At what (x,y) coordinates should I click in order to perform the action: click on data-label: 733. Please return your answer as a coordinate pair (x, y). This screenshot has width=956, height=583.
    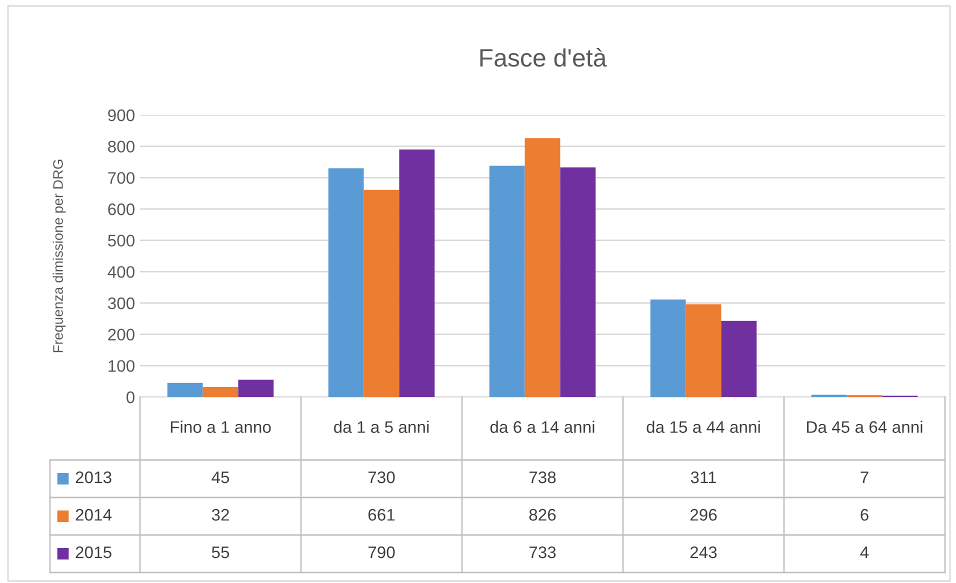
    Looking at the image, I should click on (542, 552).